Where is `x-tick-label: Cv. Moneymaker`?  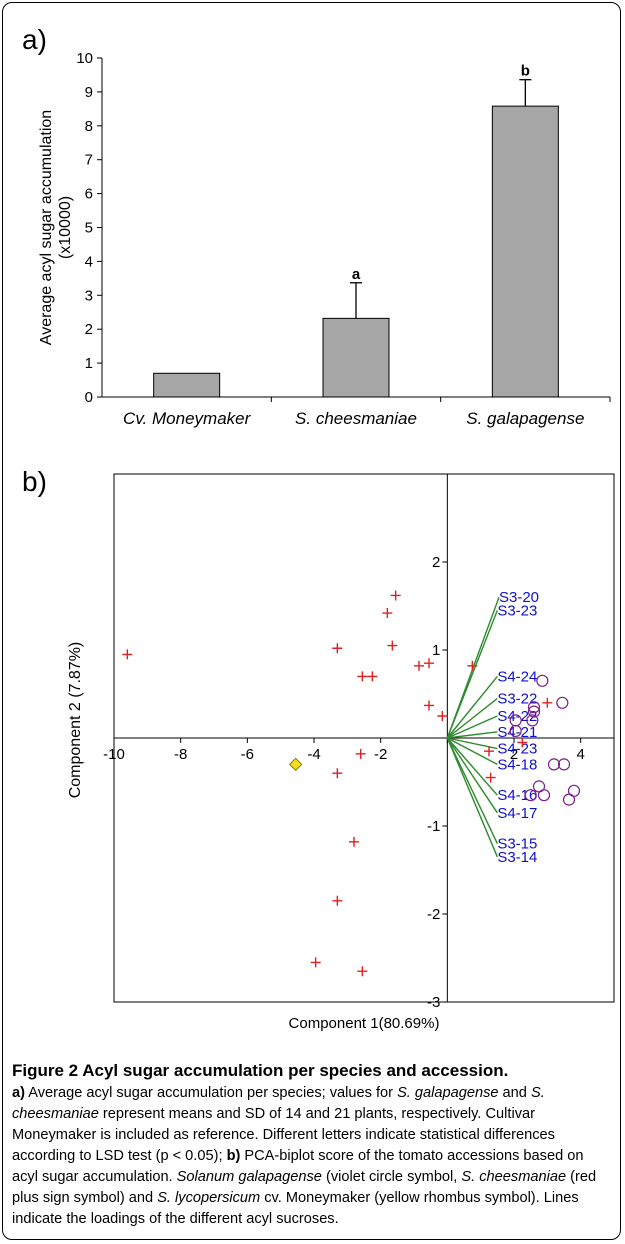 x-tick-label: Cv. Moneymaker is located at coordinates (187, 418).